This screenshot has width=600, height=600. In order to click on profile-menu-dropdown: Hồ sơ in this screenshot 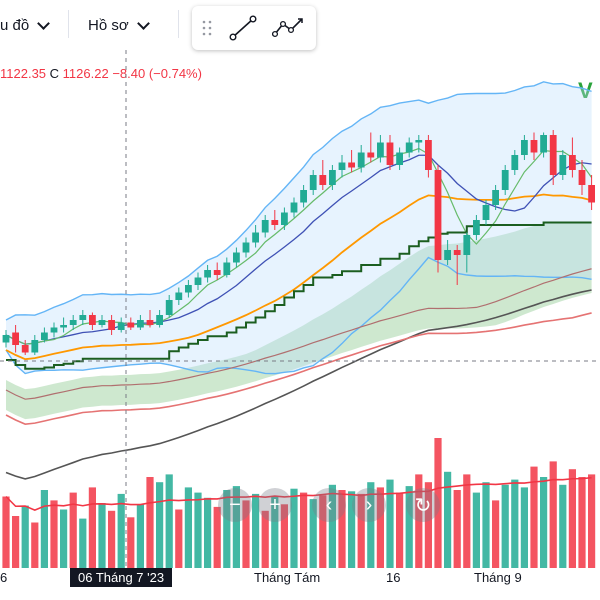, I will do `click(119, 25)`.